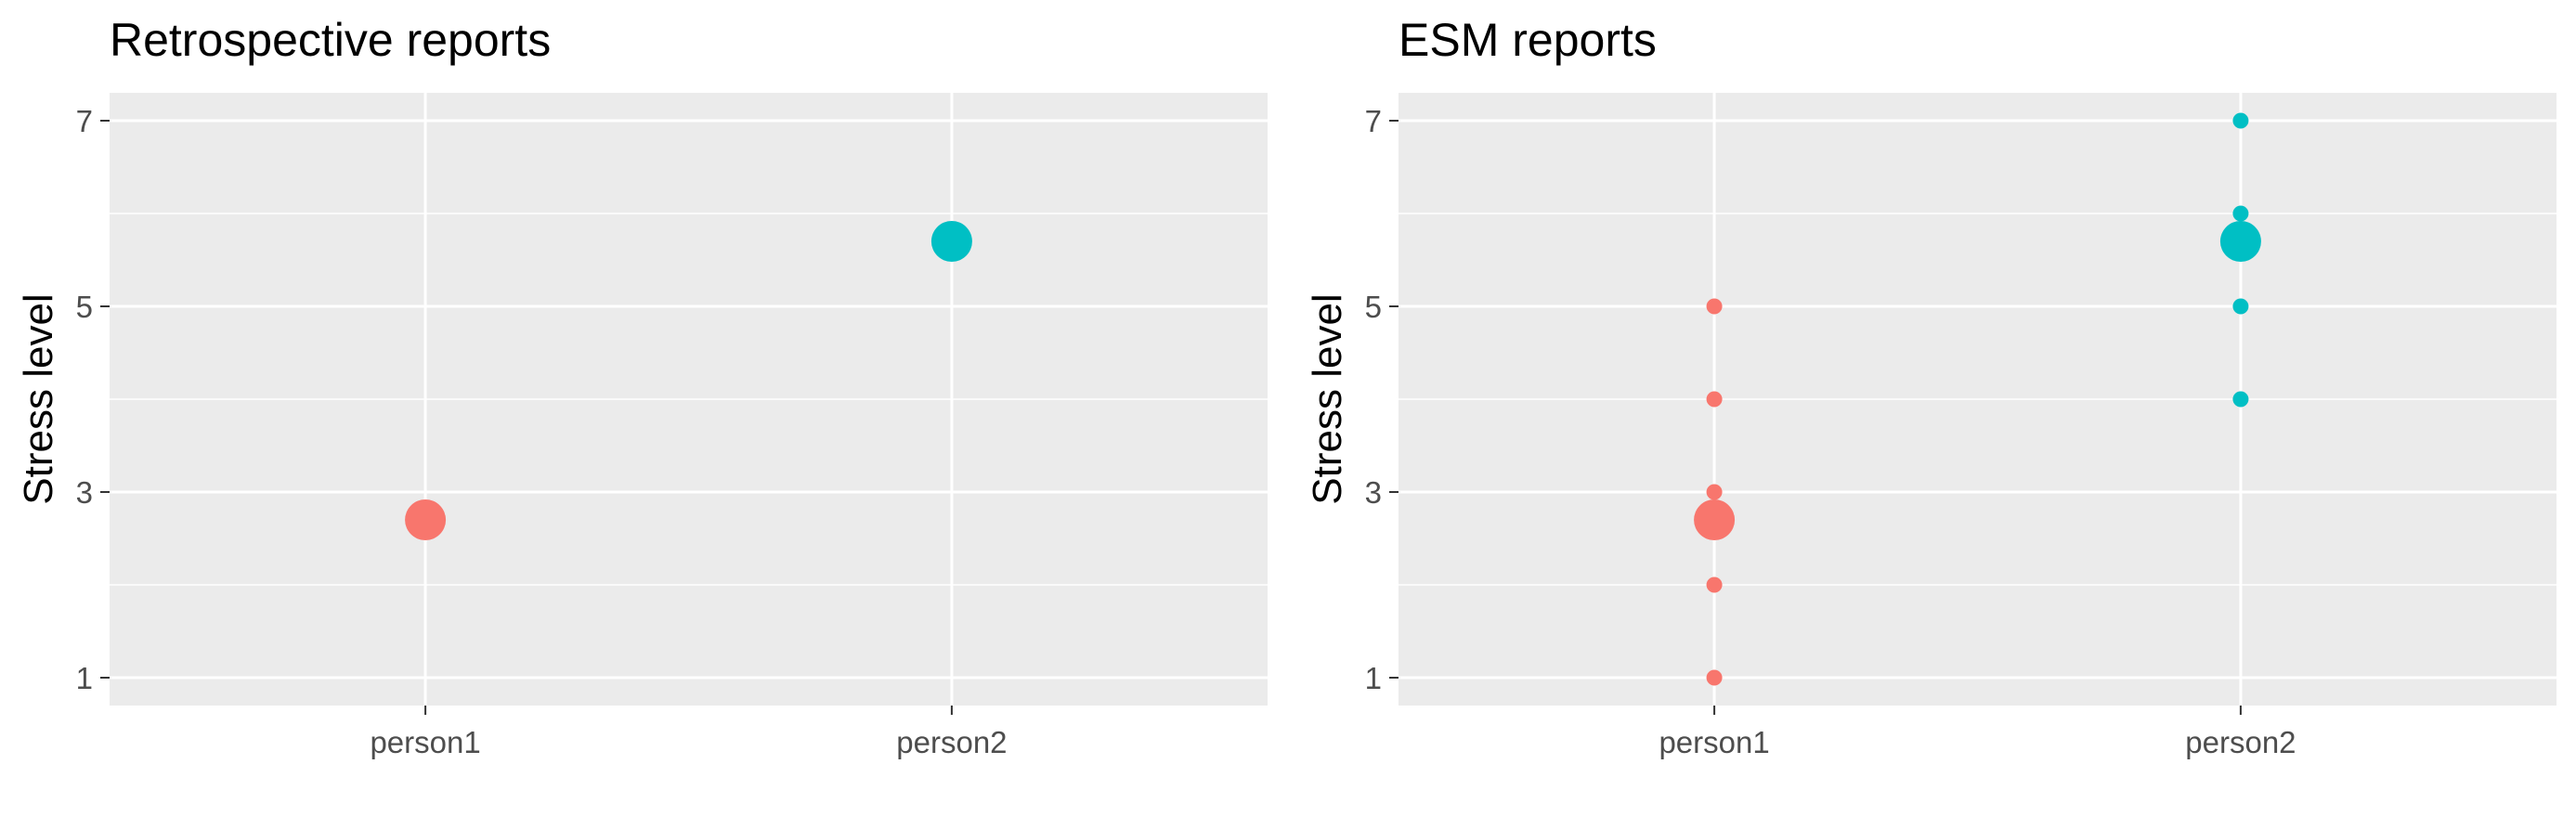  Describe the element at coordinates (688, 380) in the screenshot. I see `data-points` at that location.